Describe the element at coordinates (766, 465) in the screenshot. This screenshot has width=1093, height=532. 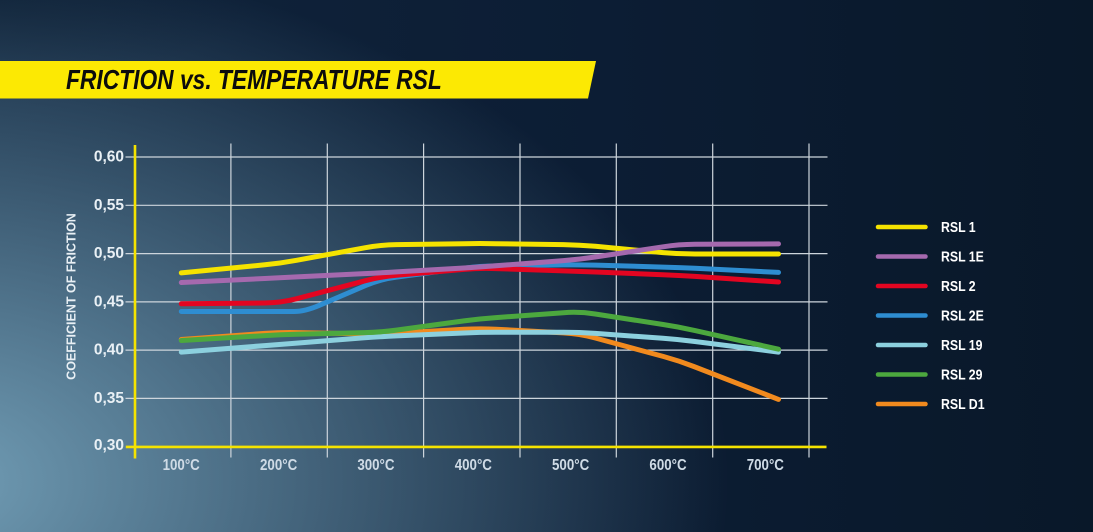
I see `svg-text: 700°C` at that location.